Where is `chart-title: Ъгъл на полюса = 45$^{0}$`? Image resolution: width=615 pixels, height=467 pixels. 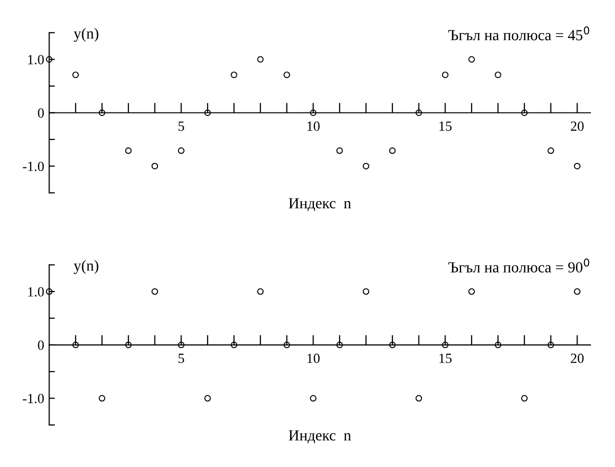
chart-title: Ъгъл на полюса = 45$^{0}$ is located at coordinates (519, 33).